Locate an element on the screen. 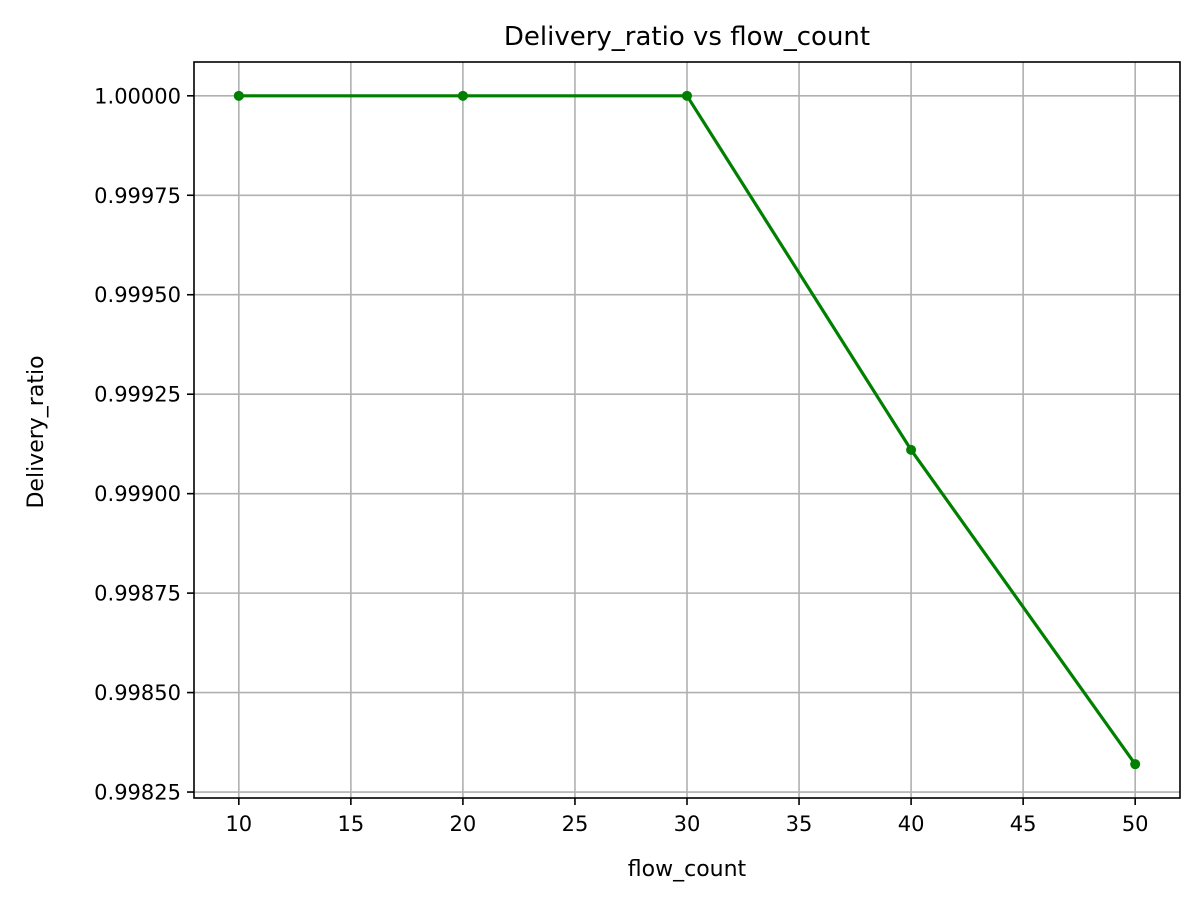 The image size is (1200, 905). y-tick-label: 0.99900 is located at coordinates (137, 494).